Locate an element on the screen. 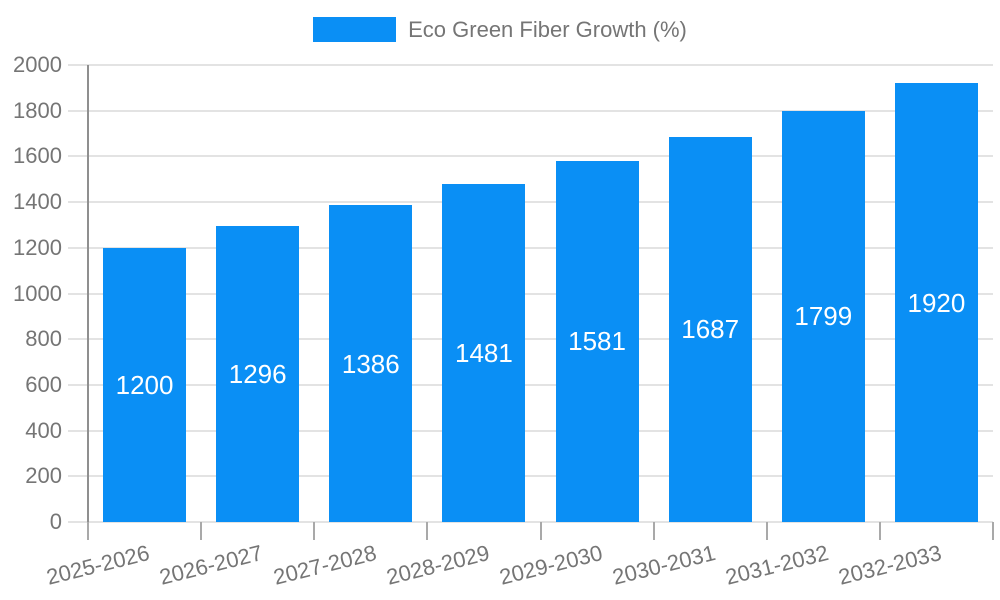 The width and height of the screenshot is (1000, 600). bar: 1386 is located at coordinates (371, 363).